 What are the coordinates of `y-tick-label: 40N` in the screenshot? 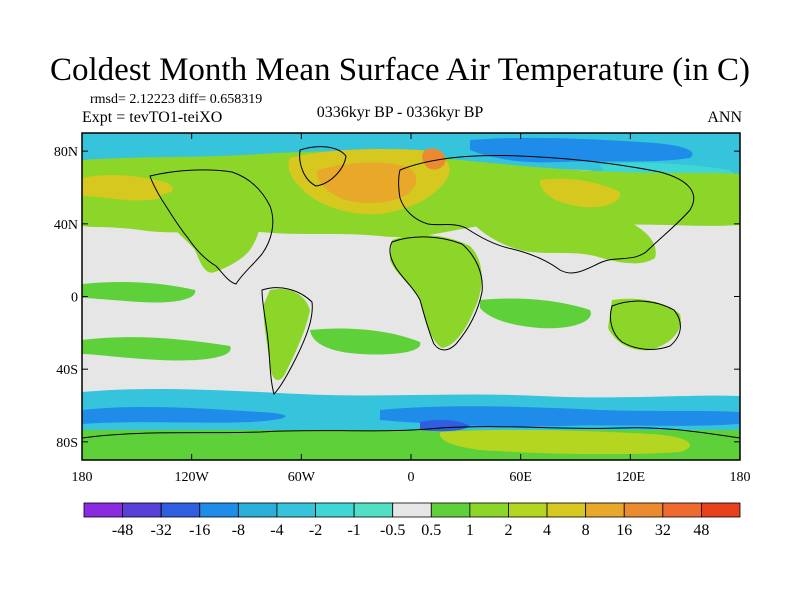 It's located at (66, 225).